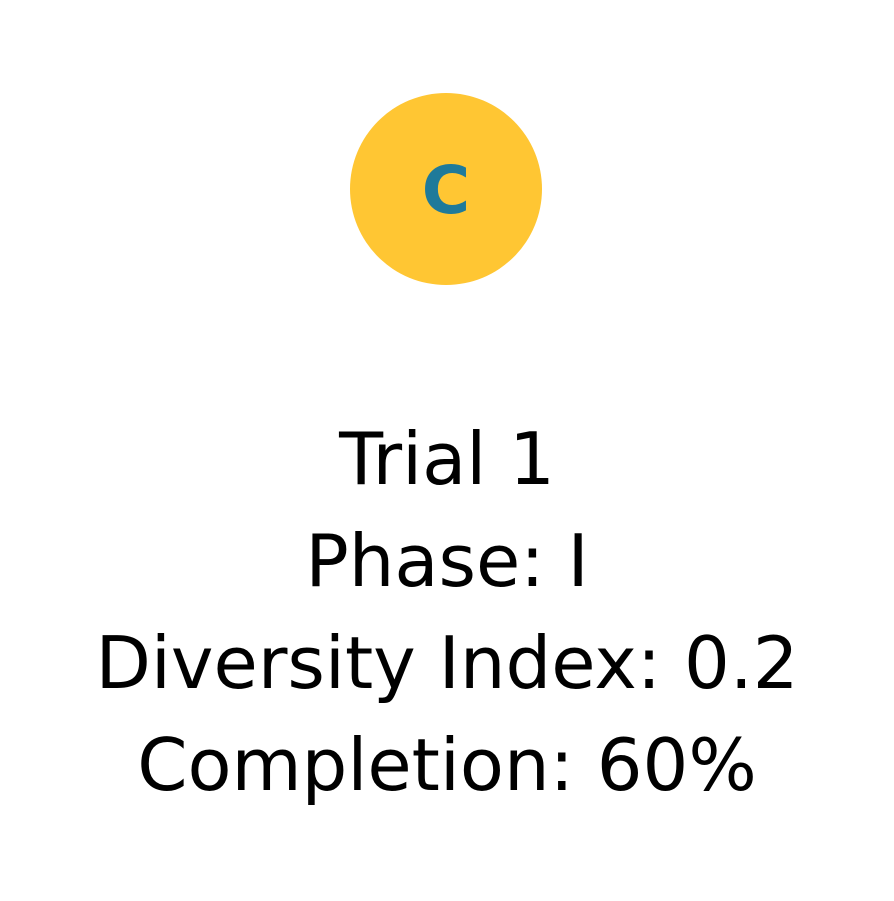 The height and width of the screenshot is (901, 894). What do you see at coordinates (447, 459) in the screenshot?
I see `trial-title: Trial 1` at bounding box center [447, 459].